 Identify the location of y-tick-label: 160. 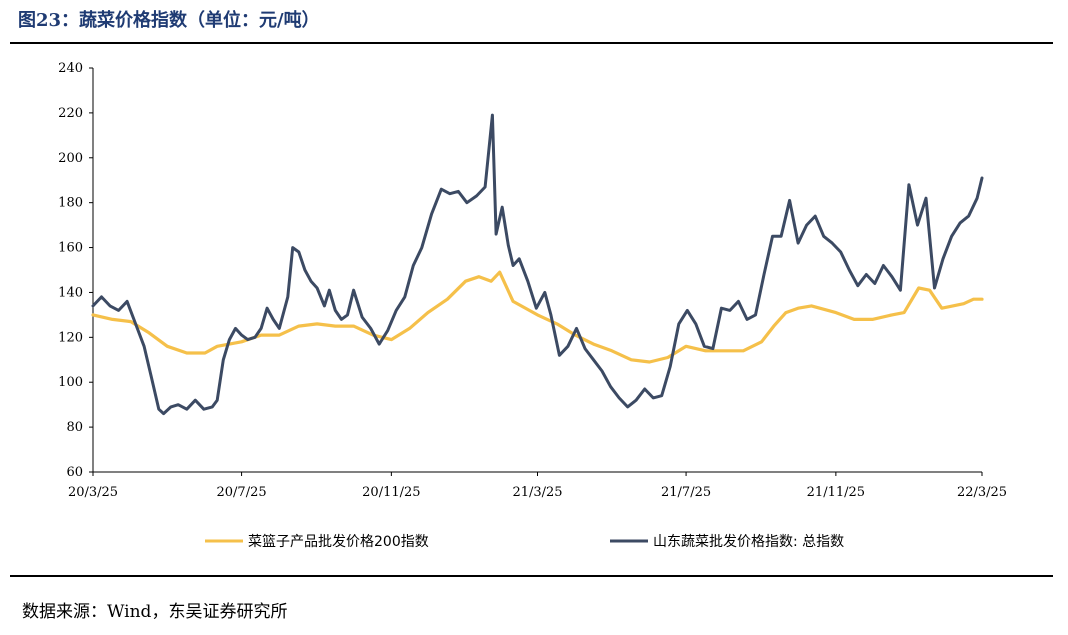
(70, 248).